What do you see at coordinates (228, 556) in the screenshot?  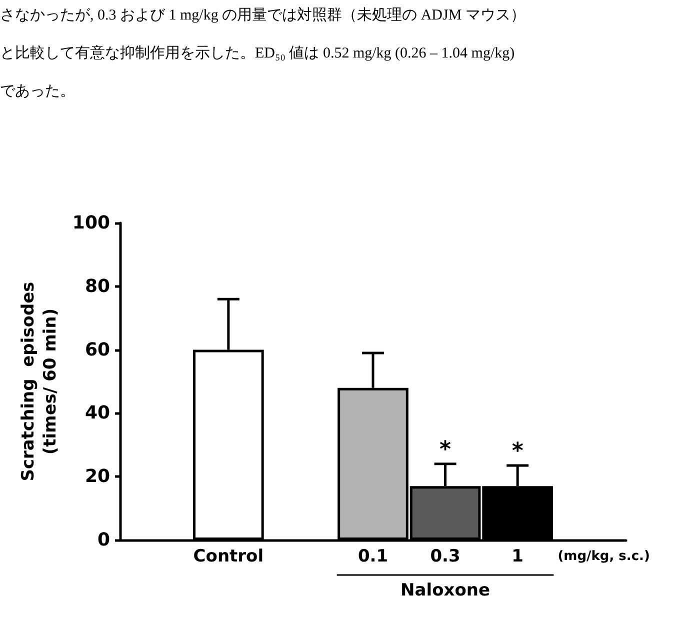 I see `x-tick-label: Control` at bounding box center [228, 556].